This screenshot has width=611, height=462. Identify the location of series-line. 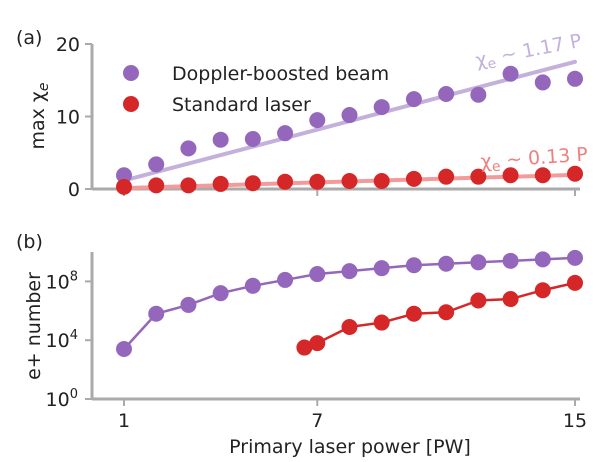
(439, 315).